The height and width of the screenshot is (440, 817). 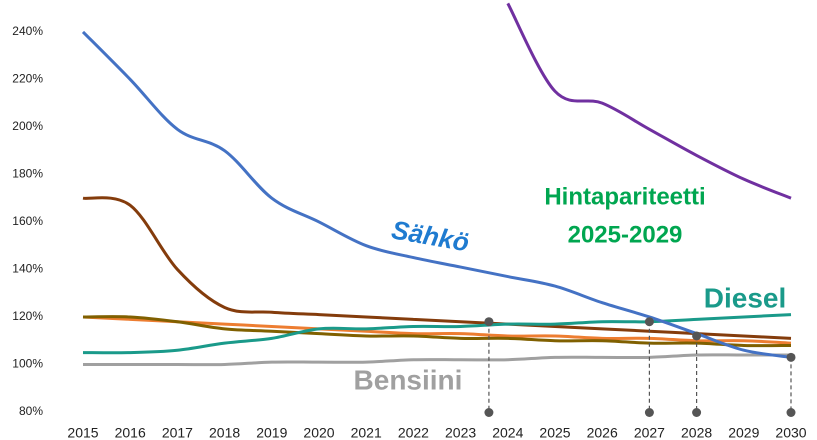 I want to click on x-tick-label: 2016, so click(x=130, y=432).